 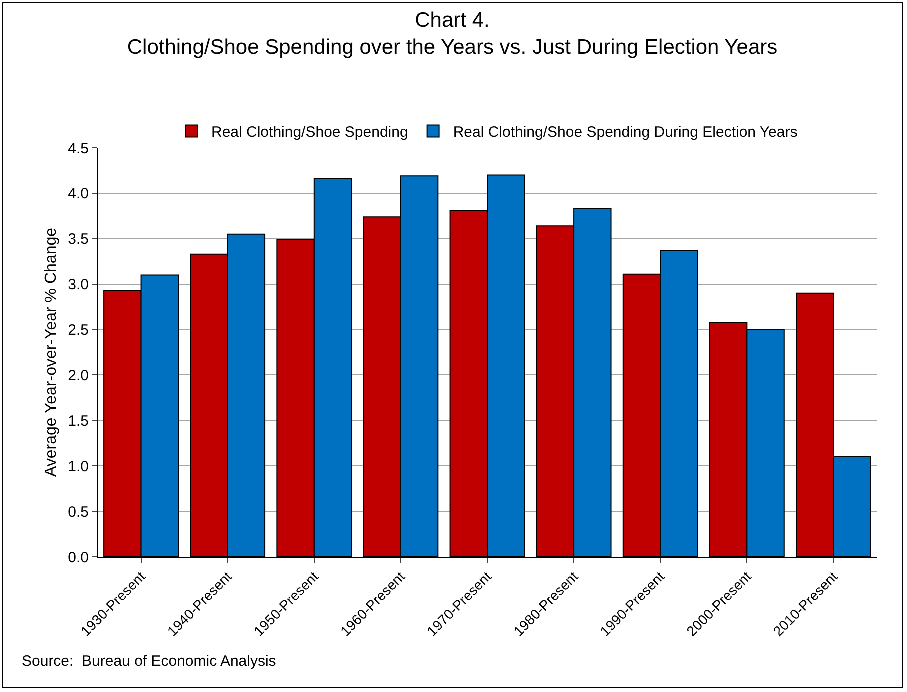 I want to click on chart-title: Chart 4., so click(x=452, y=20).